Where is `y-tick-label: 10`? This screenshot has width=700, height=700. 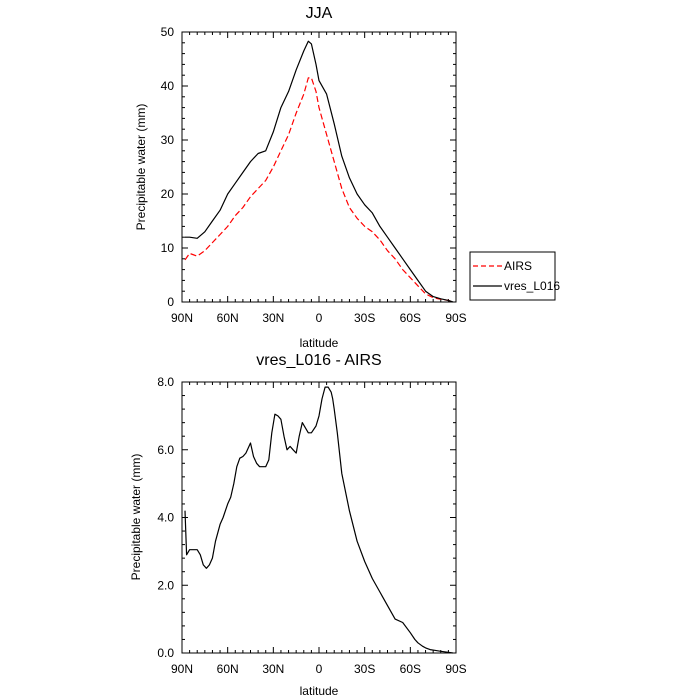
y-tick-label: 10 is located at coordinates (168, 248).